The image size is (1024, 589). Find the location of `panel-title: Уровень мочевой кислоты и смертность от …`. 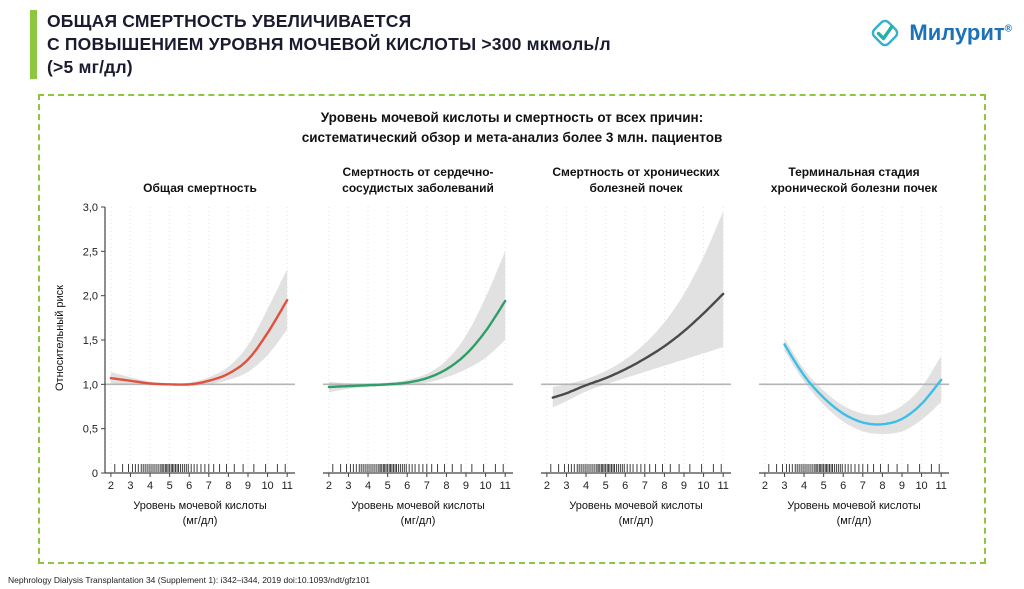

panel-title: Уровень мочевой кислоты и смертность от … is located at coordinates (512, 128).